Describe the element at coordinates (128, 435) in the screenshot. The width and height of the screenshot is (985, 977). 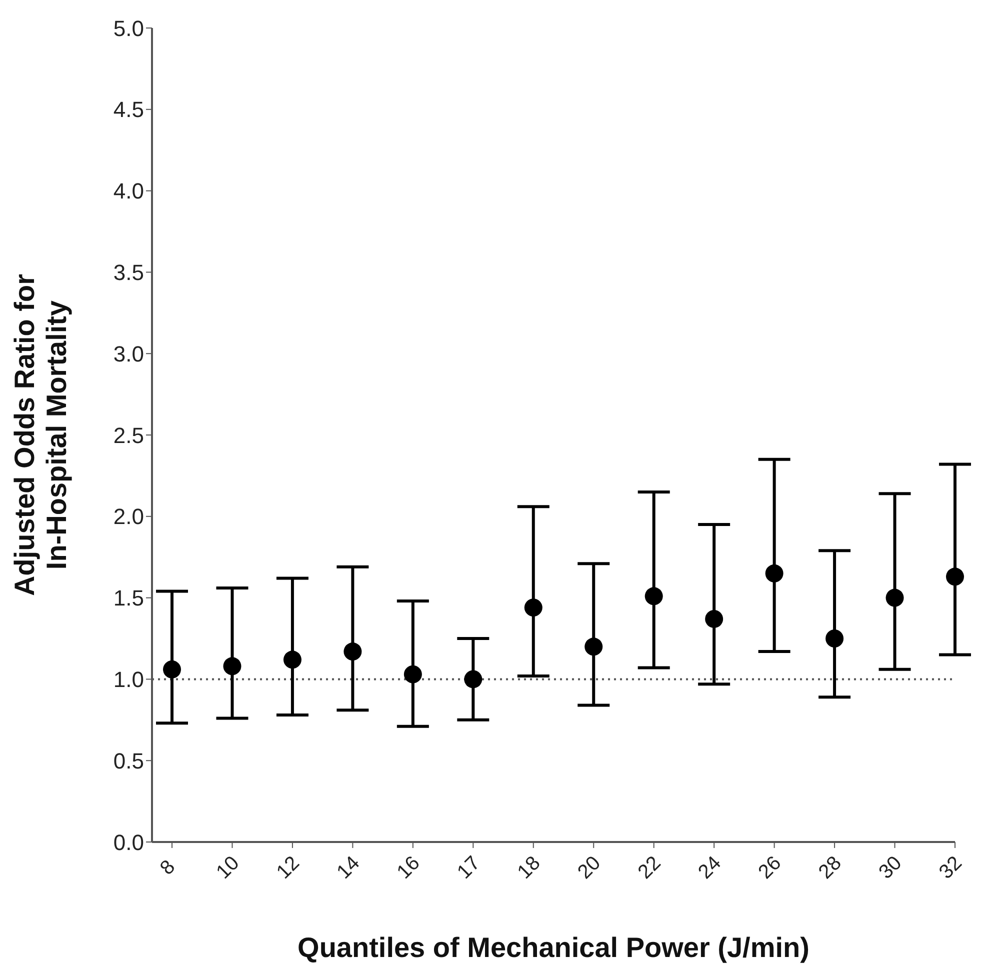
I see `y-tick-label: 2.5` at that location.